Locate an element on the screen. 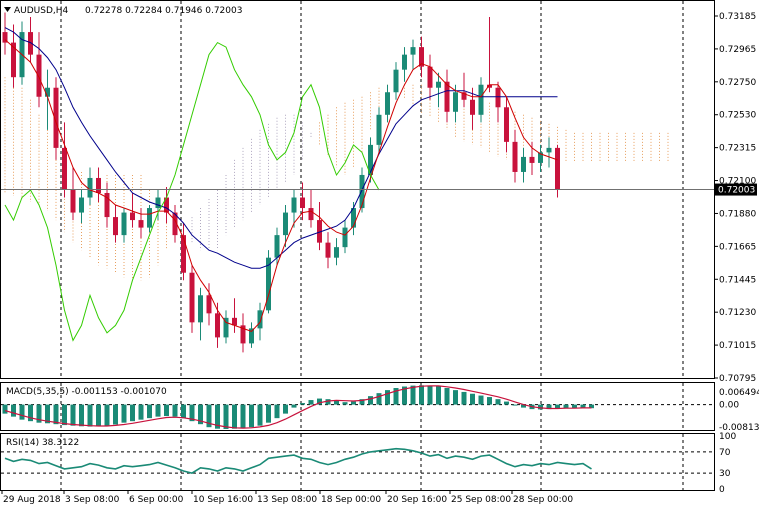 Image resolution: width=759 pixels, height=511 pixels. time-tick-label: 18 Sep 00:00 is located at coordinates (351, 500).